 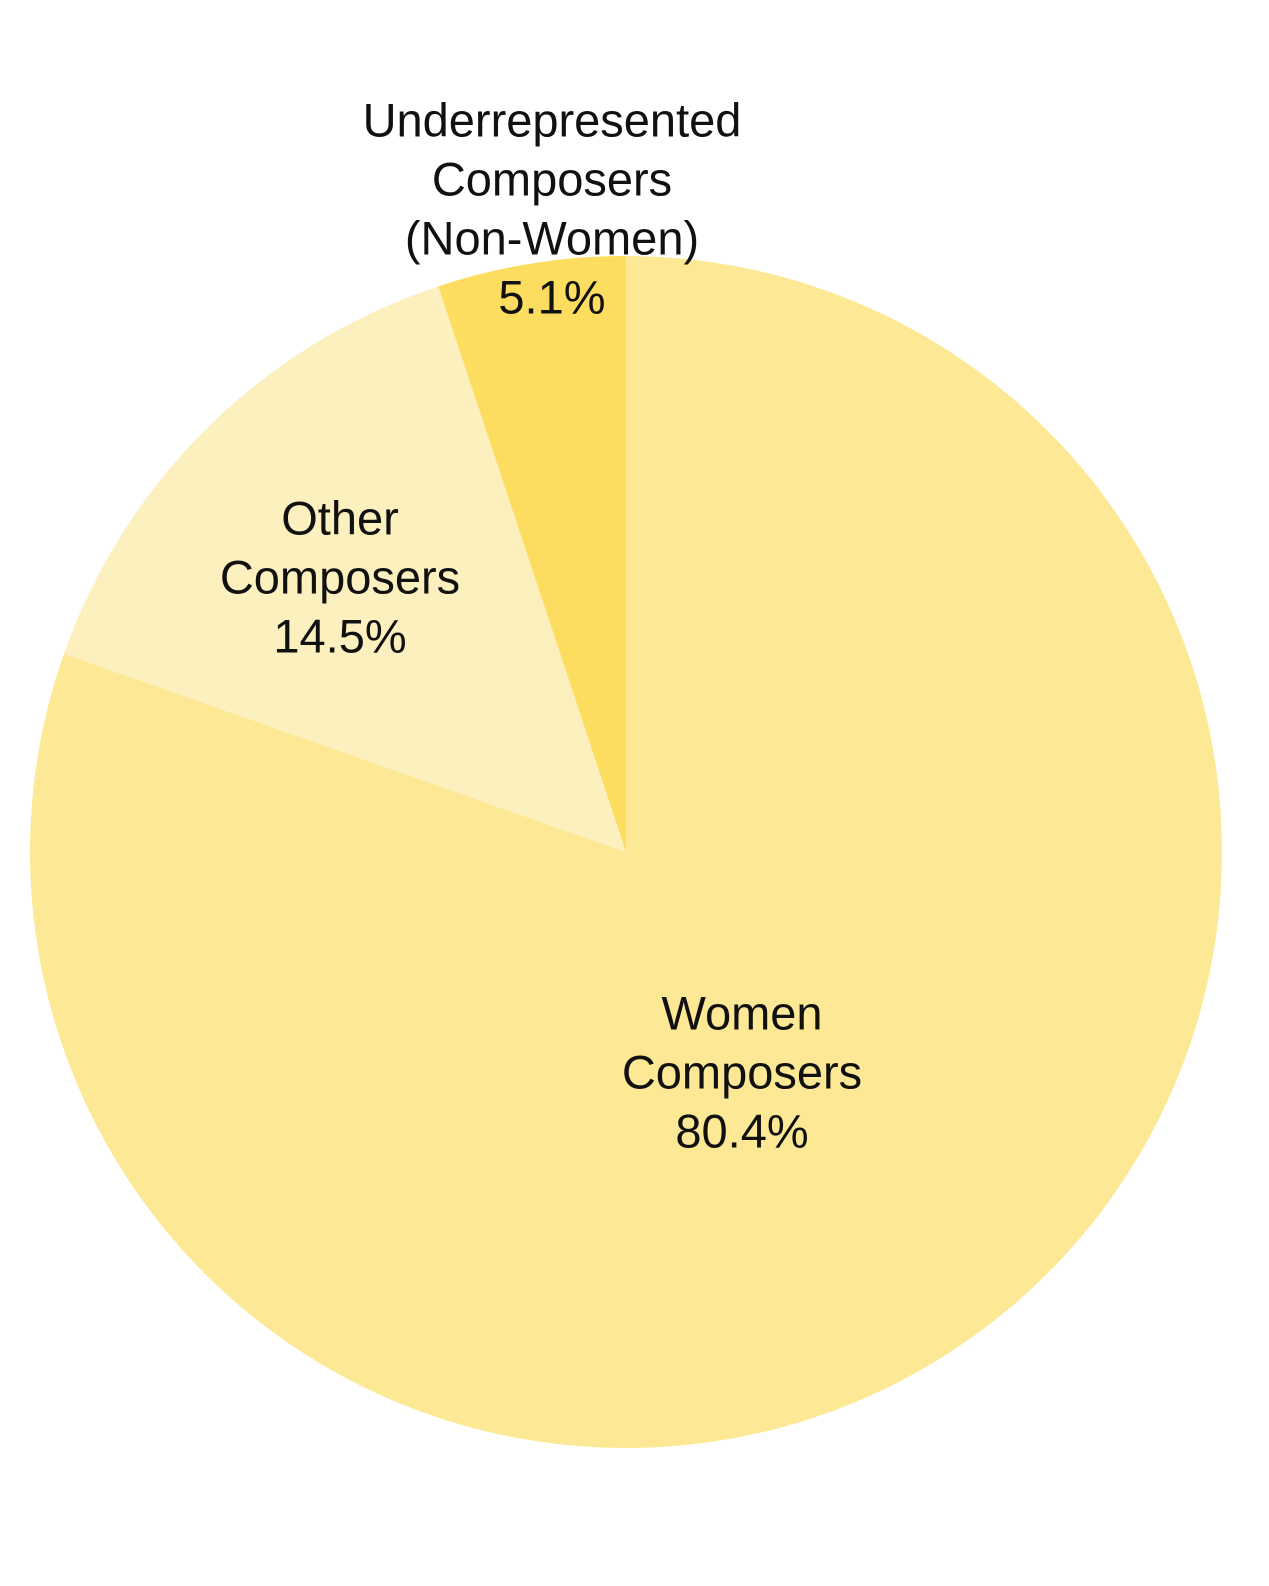 I want to click on slice-label: (Non-Women), so click(x=552, y=237).